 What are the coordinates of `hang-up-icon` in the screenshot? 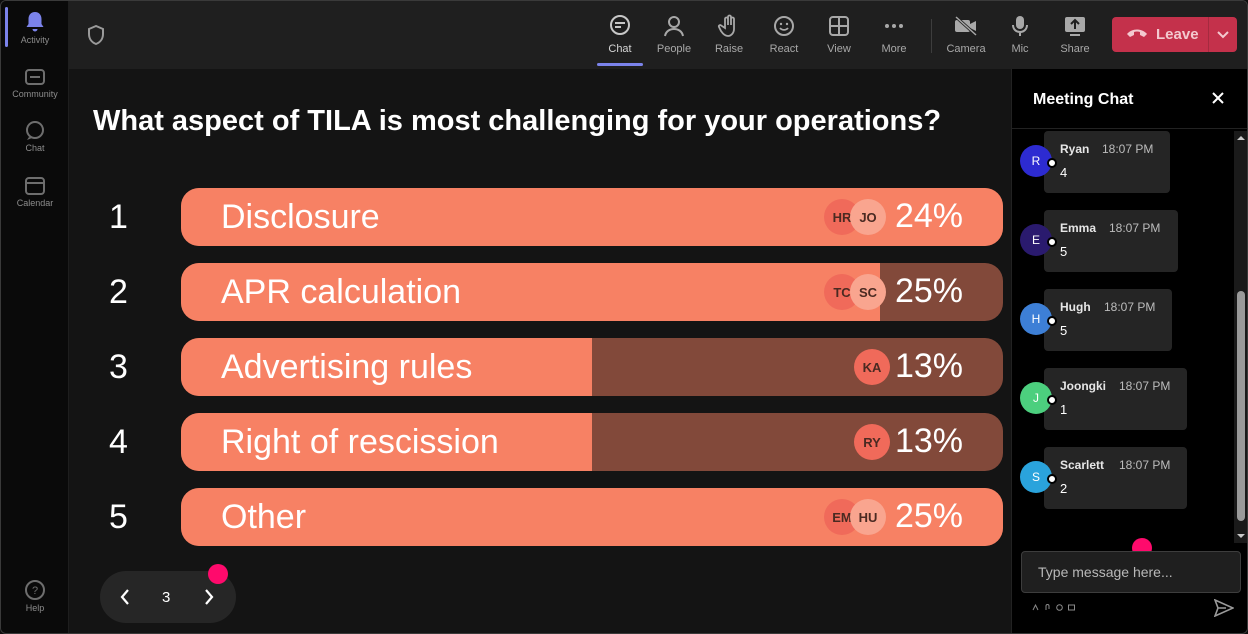 It's located at (1141, 34).